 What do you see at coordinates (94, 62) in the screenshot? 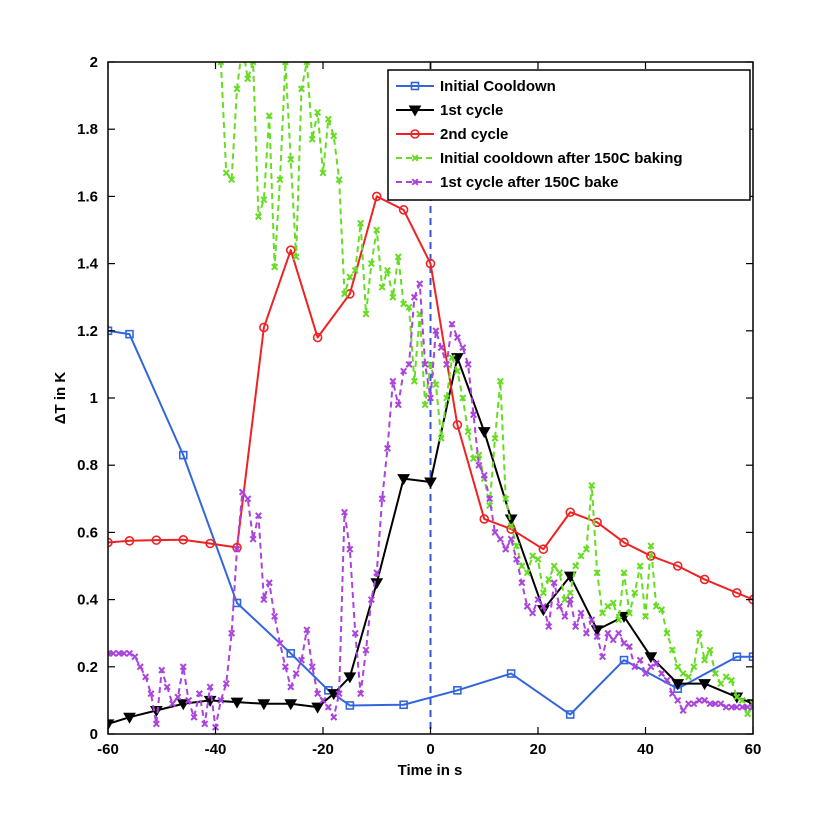
I see `y-tick-label: 2` at bounding box center [94, 62].